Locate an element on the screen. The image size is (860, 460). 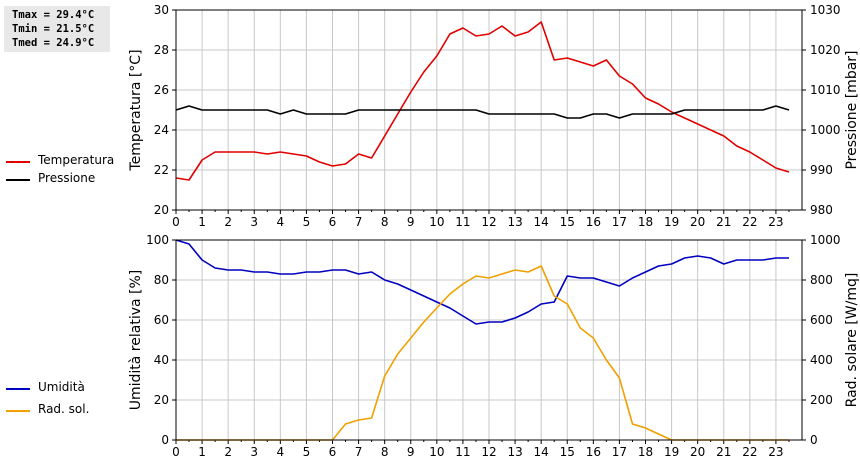
tmin-label: Tmin = 21.5°C is located at coordinates (53, 29).